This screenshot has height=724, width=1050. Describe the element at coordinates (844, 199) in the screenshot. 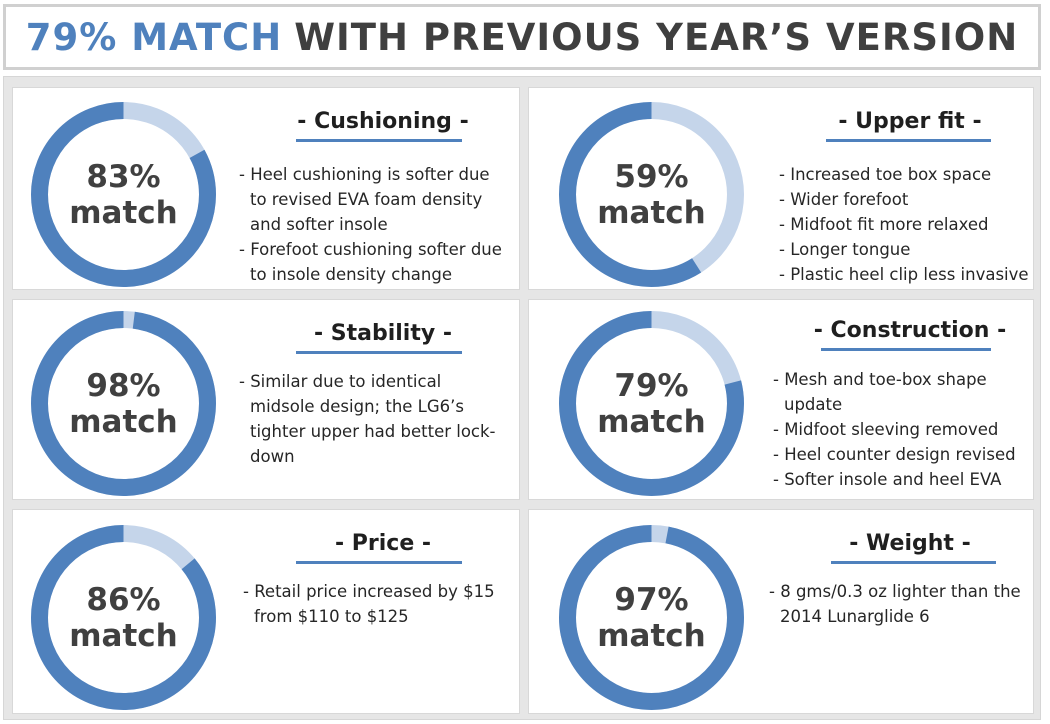

I see `bullet-item: - Wider forefoot` at that location.